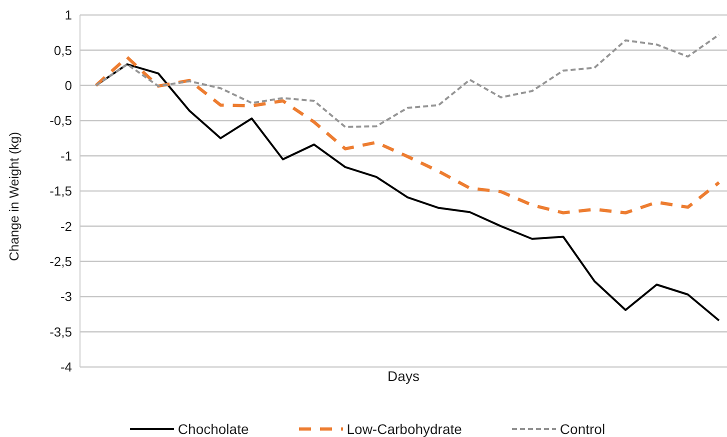 The height and width of the screenshot is (437, 727). What do you see at coordinates (213, 429) in the screenshot?
I see `legend-label: Chocholate` at bounding box center [213, 429].